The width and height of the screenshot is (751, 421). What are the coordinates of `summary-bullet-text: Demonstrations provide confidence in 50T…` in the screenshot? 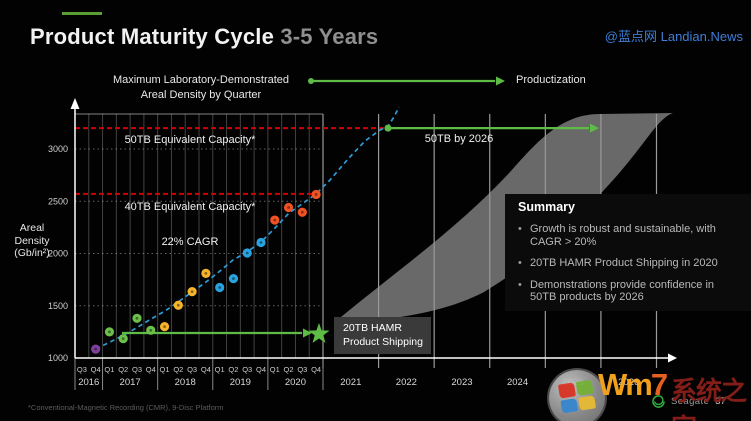 It's located at (622, 291).